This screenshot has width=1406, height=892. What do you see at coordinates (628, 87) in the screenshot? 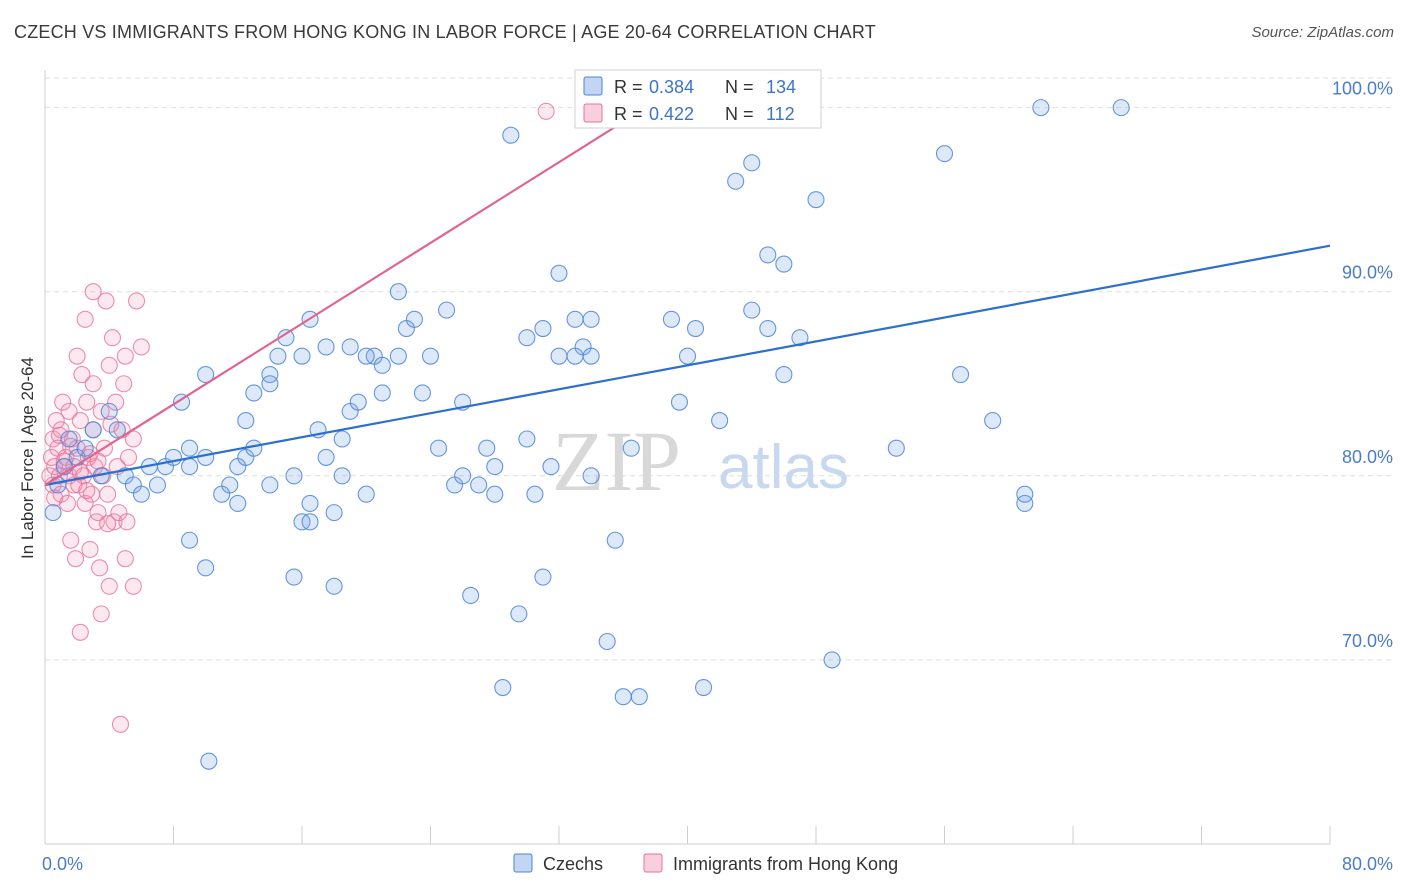
I see `legend-r-label-czechs: R =` at bounding box center [628, 87].